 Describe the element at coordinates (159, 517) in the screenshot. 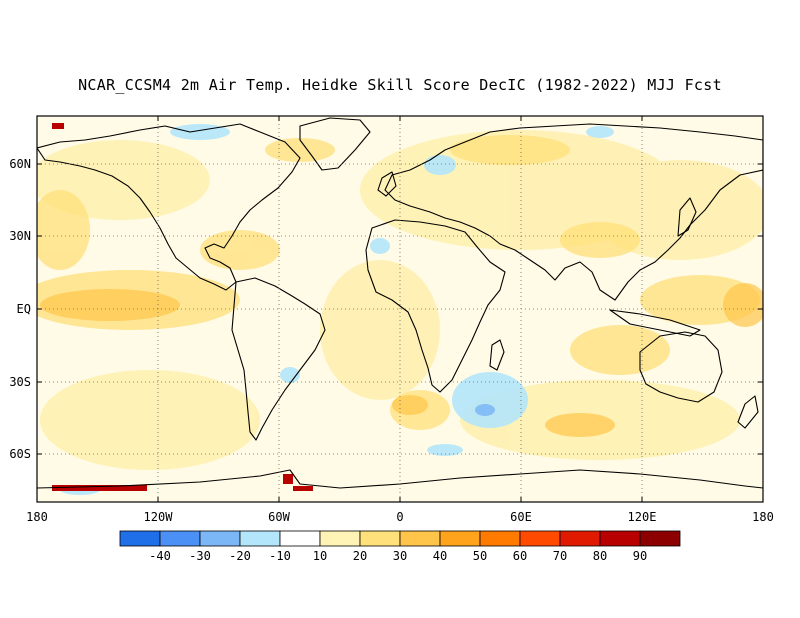

I see `lon-label-120w: 120W` at that location.